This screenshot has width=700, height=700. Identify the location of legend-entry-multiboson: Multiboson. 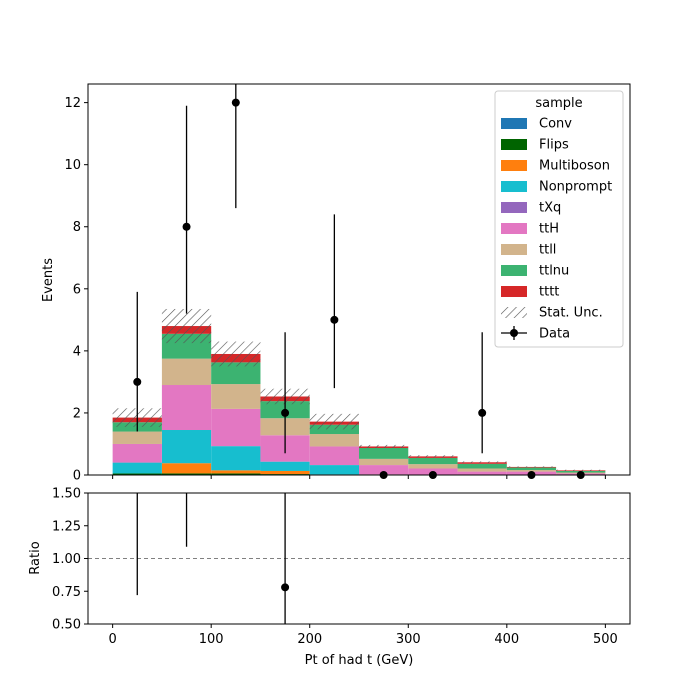
(555, 166).